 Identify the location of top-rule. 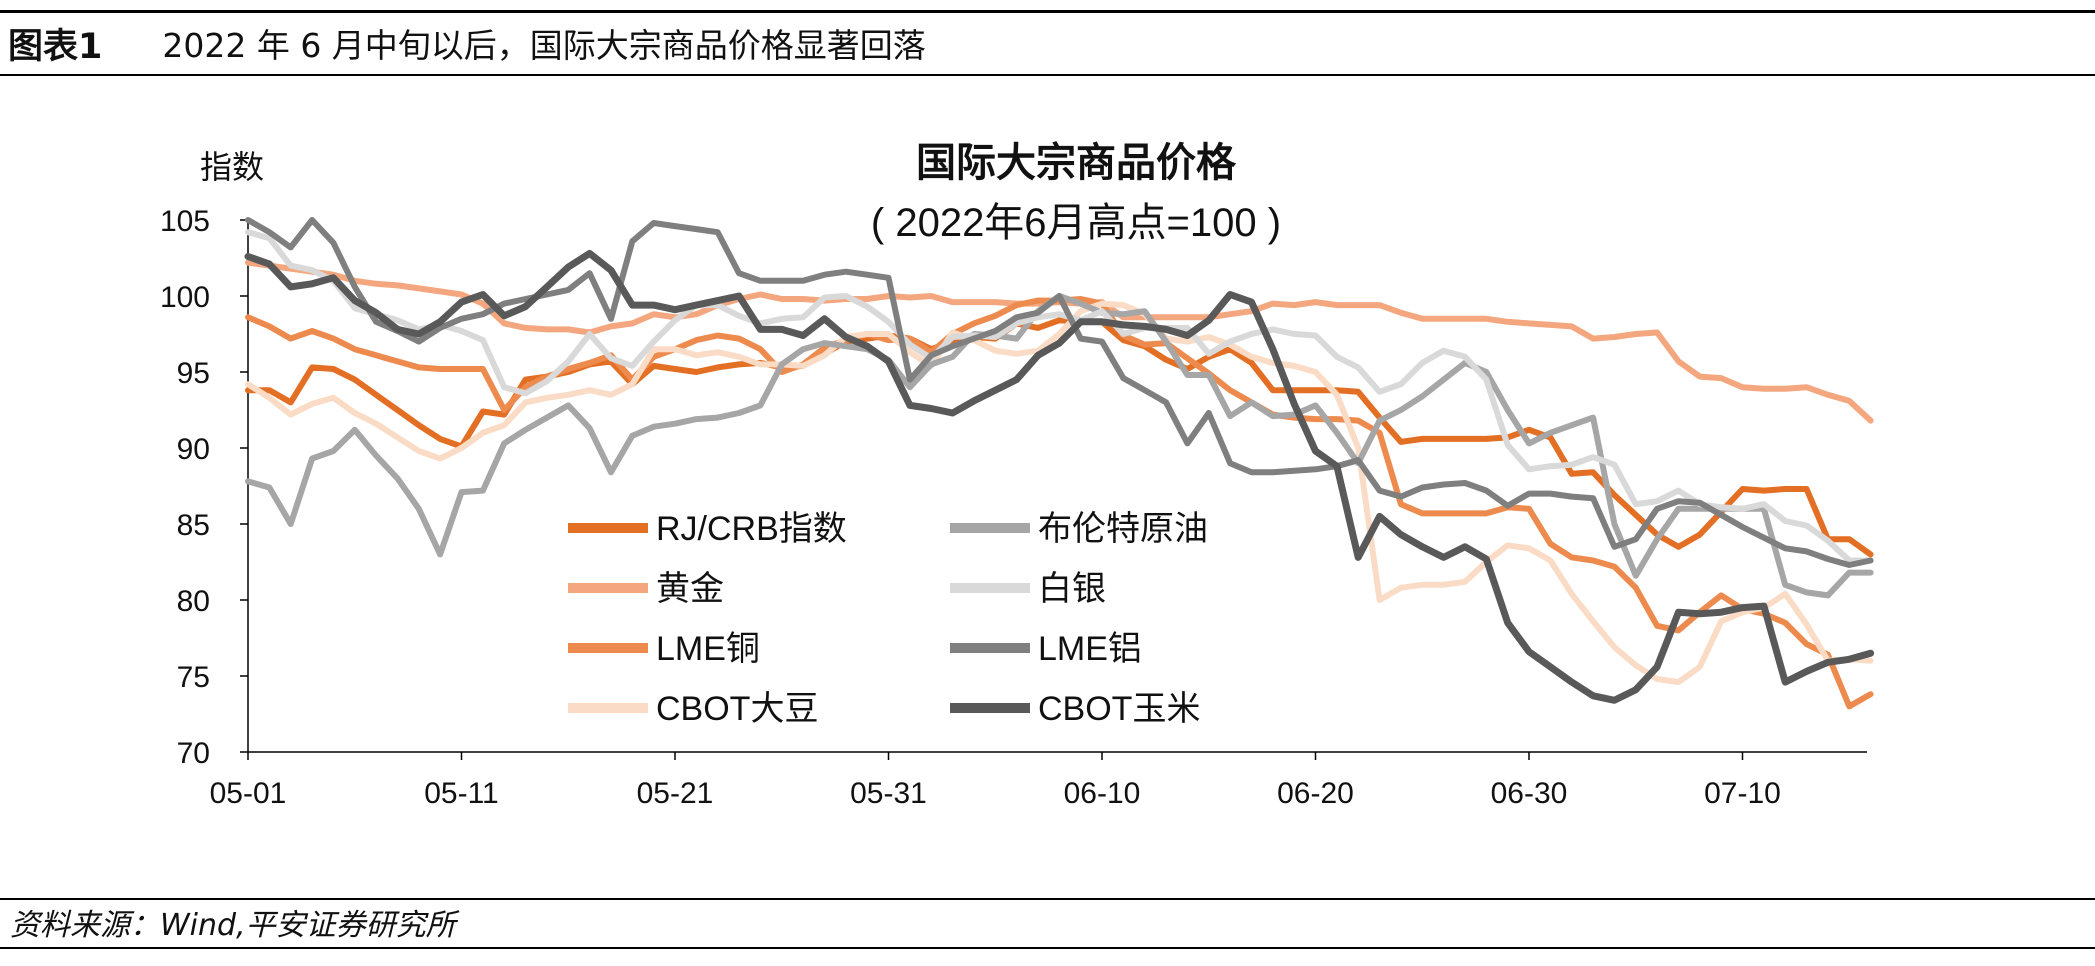
(1047, 11).